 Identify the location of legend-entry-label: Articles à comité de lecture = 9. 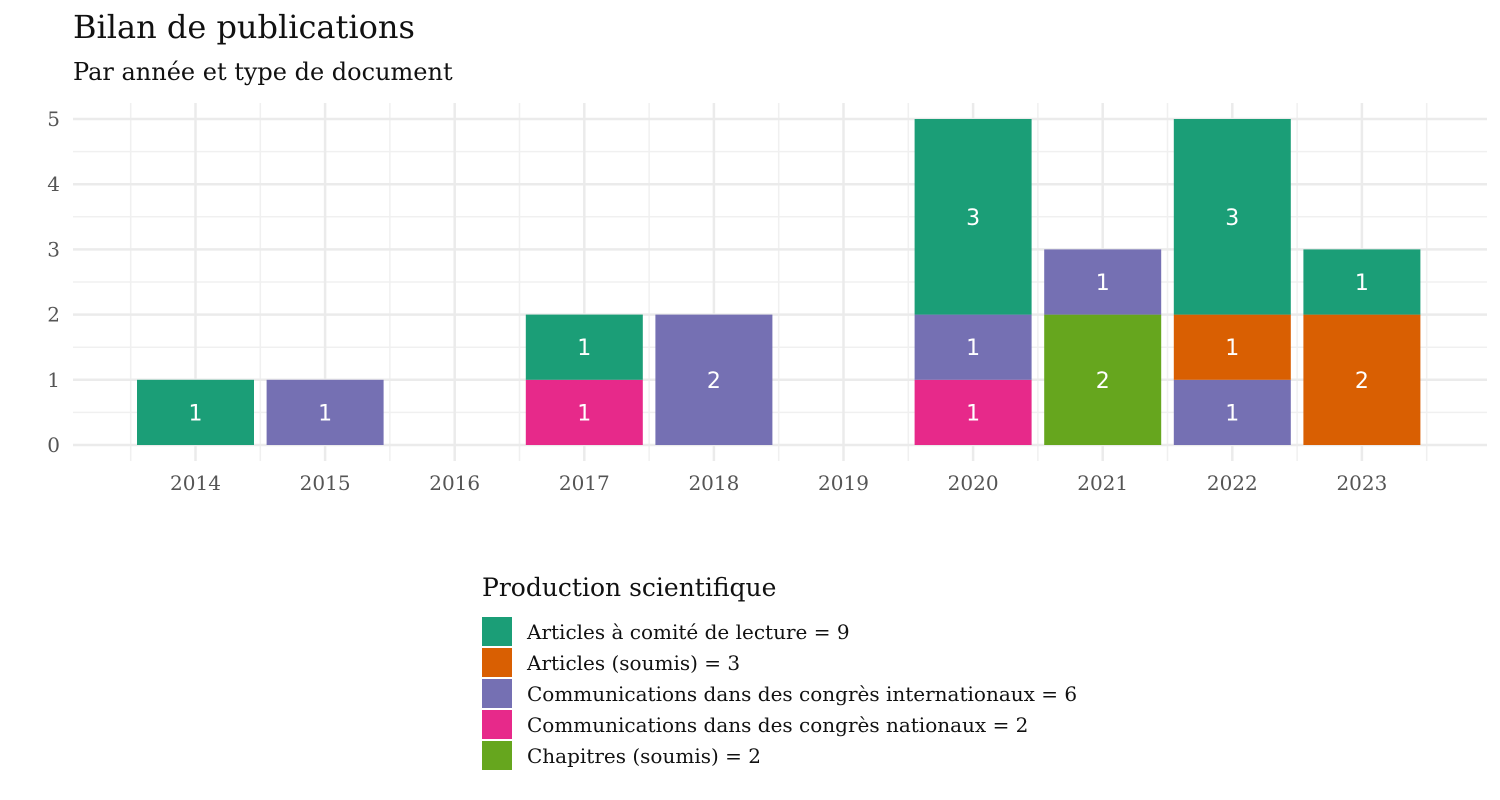
(688, 632).